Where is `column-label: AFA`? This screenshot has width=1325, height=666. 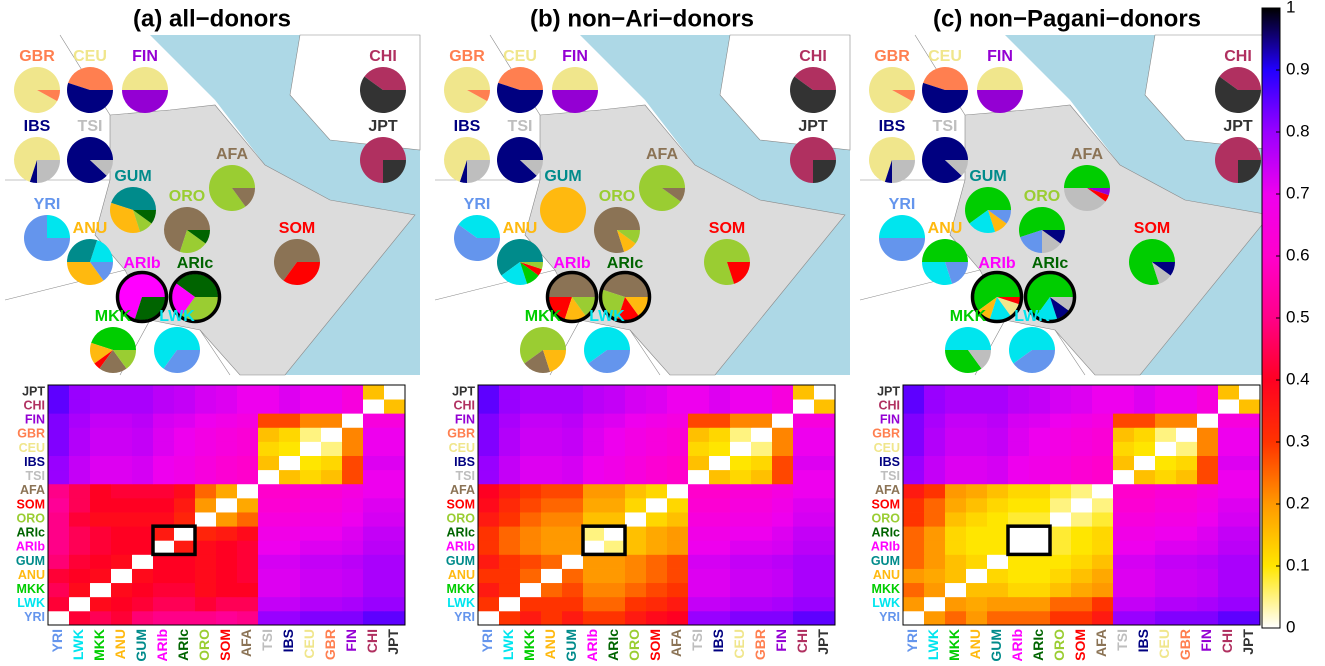 column-label: AFA is located at coordinates (676, 643).